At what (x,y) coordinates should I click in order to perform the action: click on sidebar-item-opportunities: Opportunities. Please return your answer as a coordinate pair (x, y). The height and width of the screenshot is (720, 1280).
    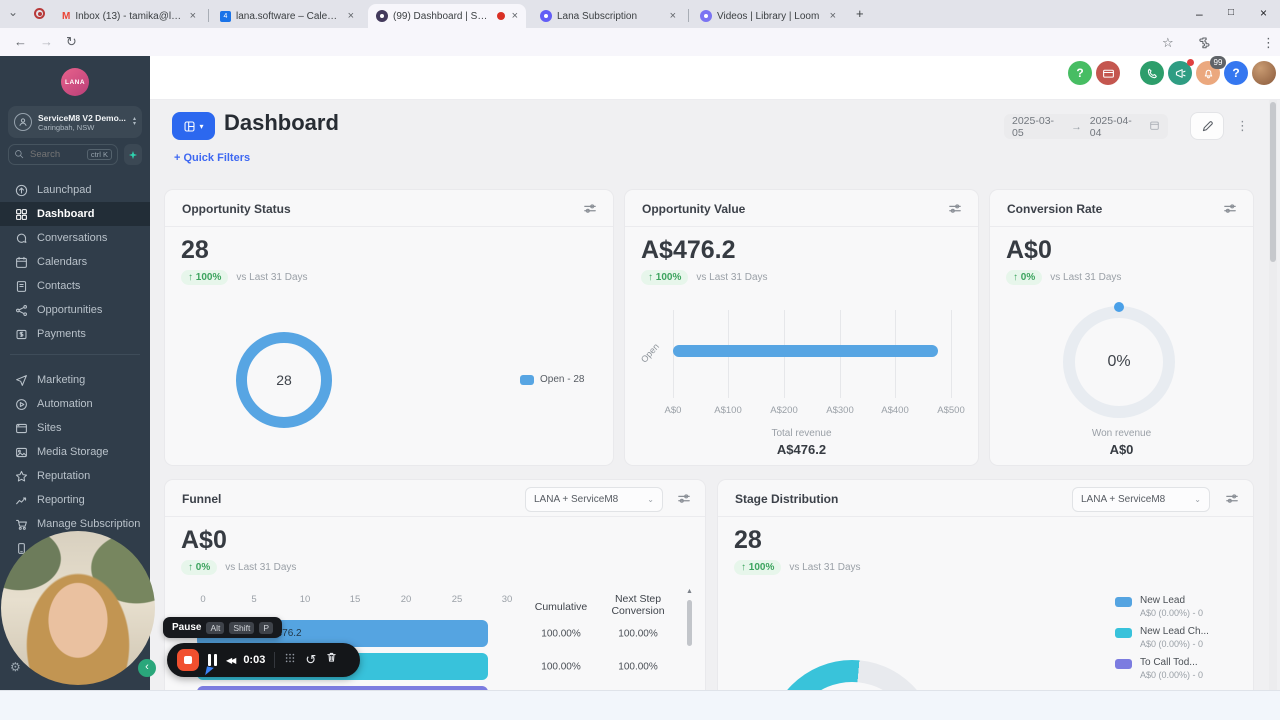
    Looking at the image, I should click on (75, 310).